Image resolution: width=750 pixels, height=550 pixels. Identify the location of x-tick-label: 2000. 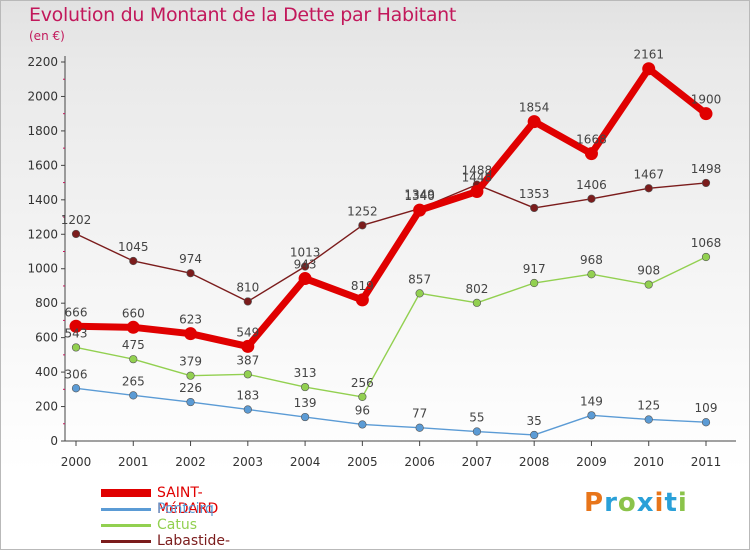
(76, 462).